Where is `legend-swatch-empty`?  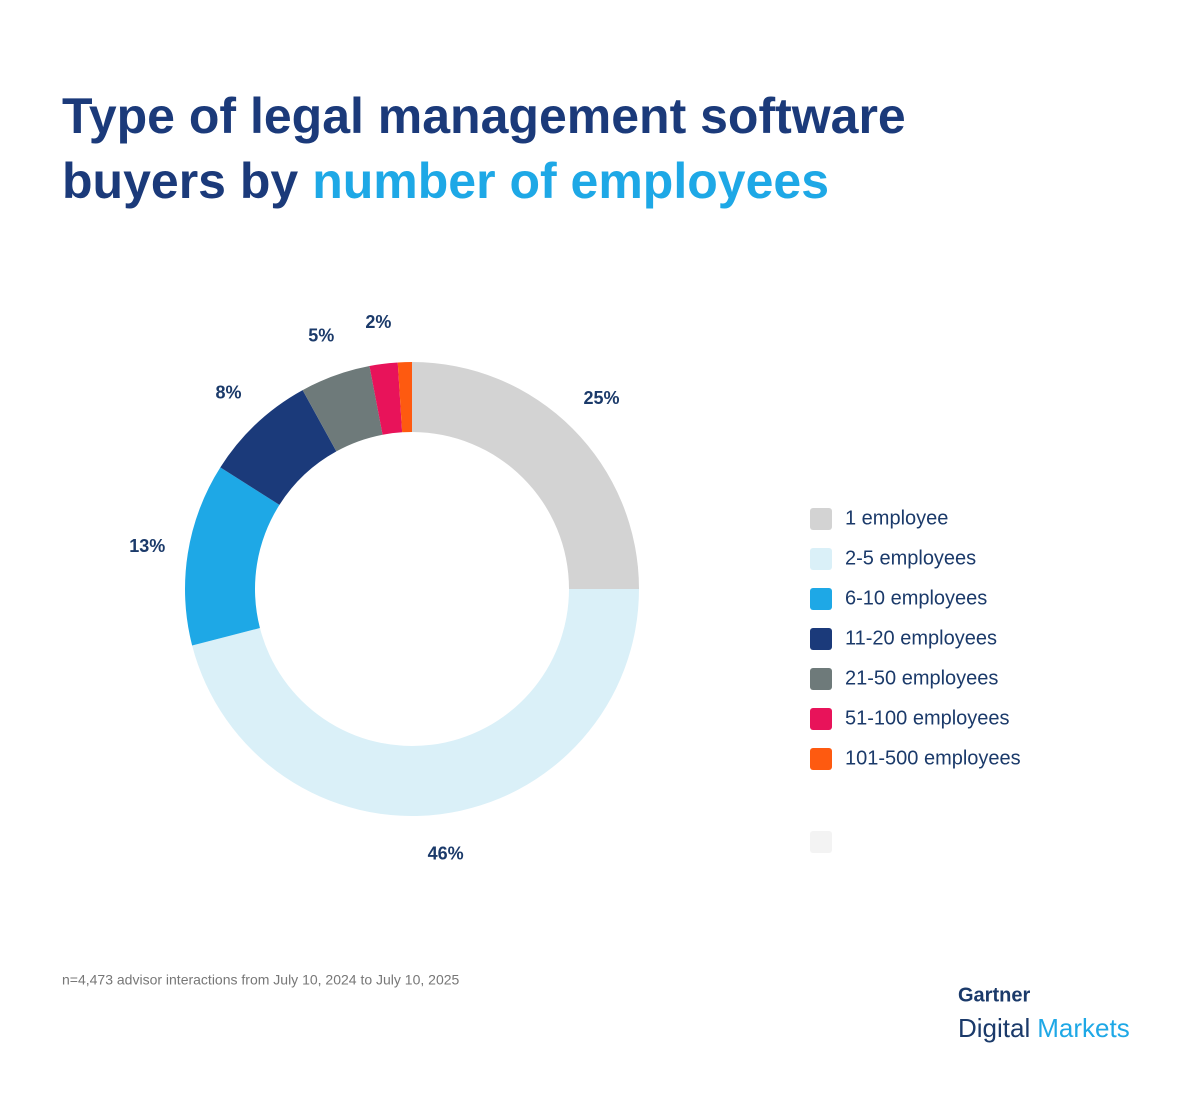
legend-swatch-empty is located at coordinates (821, 842).